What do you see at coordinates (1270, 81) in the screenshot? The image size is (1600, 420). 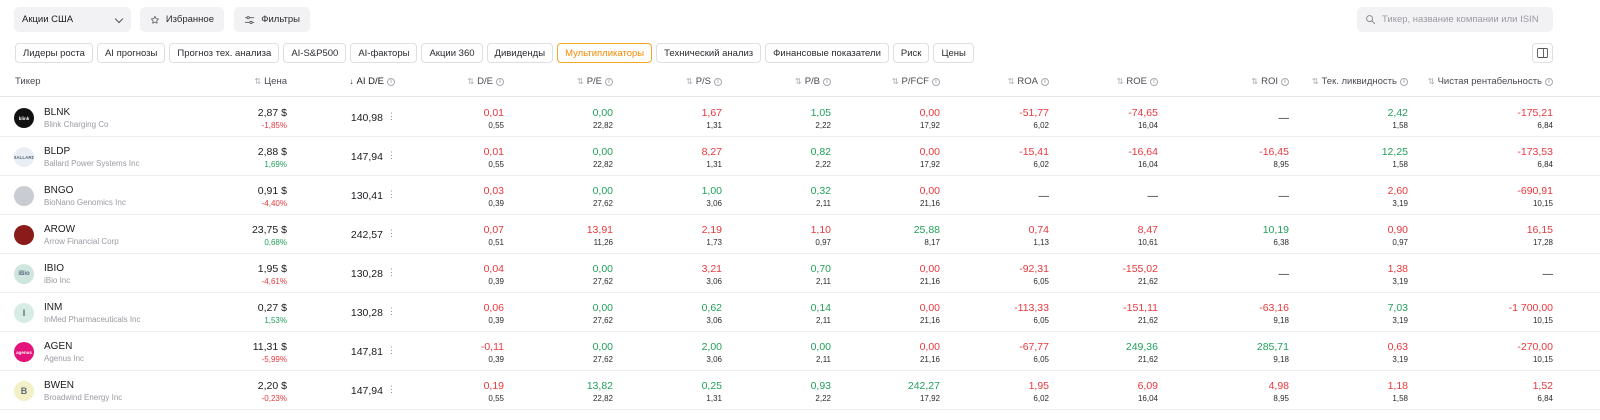 I see `column-header-roi: ⇅ ROI i` at bounding box center [1270, 81].